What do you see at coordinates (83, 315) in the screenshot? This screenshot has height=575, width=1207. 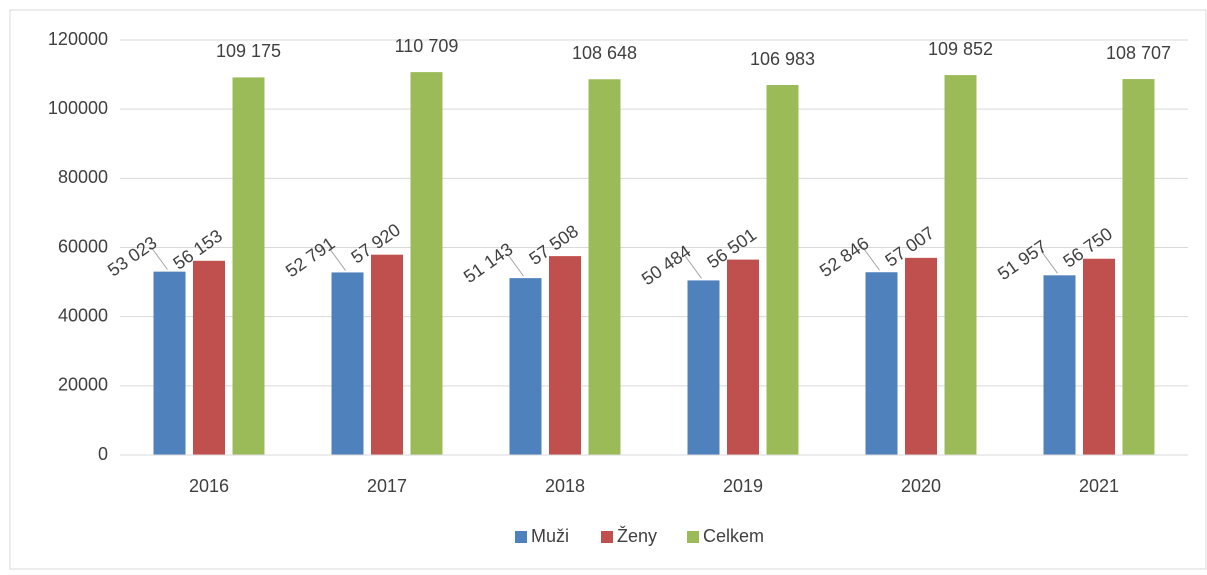 I see `y-tick-label: 40000` at bounding box center [83, 315].